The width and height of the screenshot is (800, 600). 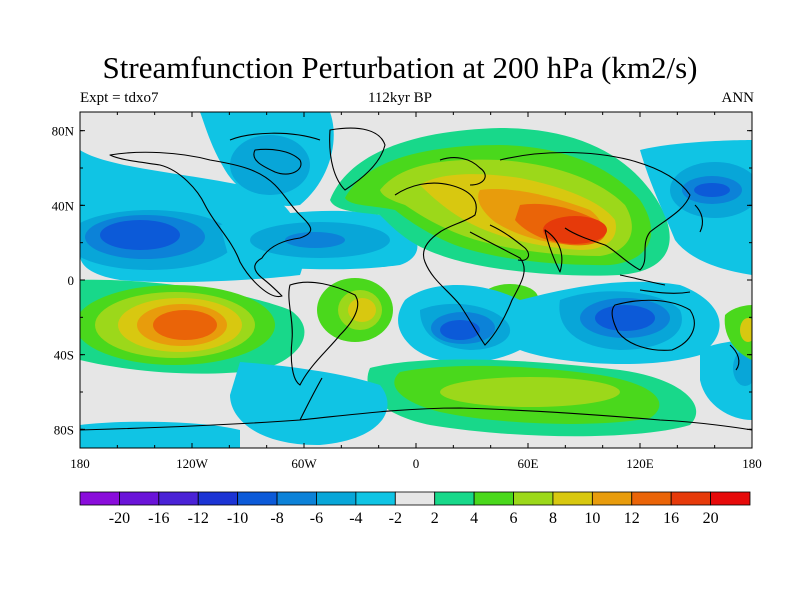 I want to click on season-label: ANN, so click(x=738, y=98).